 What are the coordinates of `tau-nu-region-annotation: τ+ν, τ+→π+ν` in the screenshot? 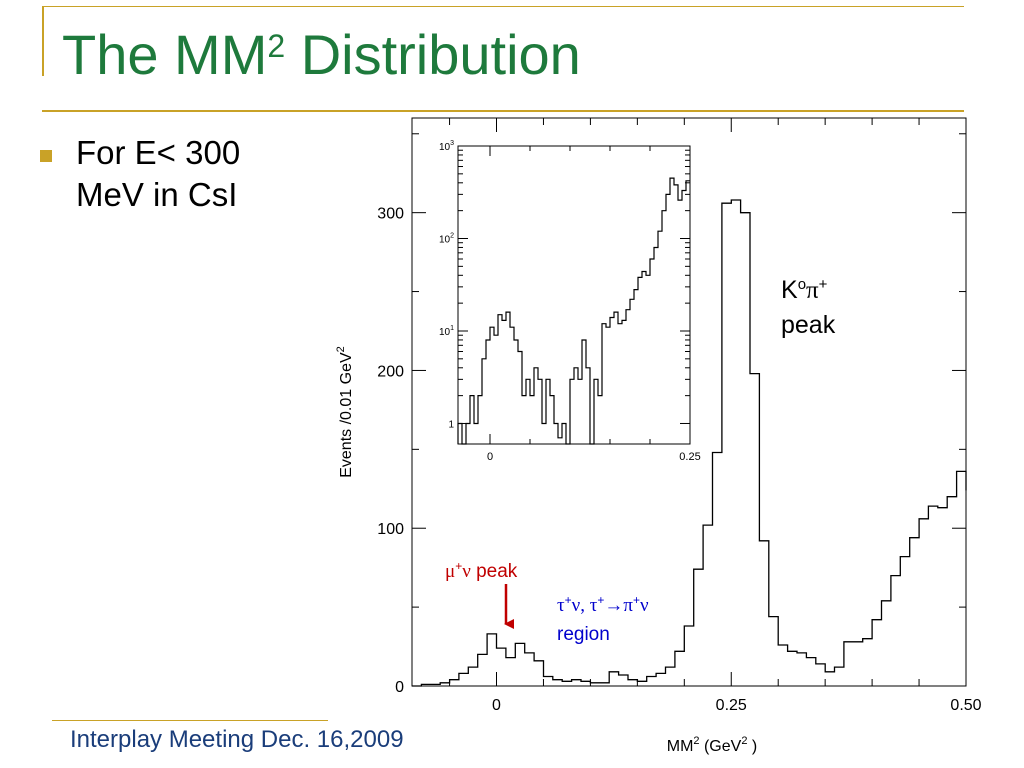 It's located at (603, 604).